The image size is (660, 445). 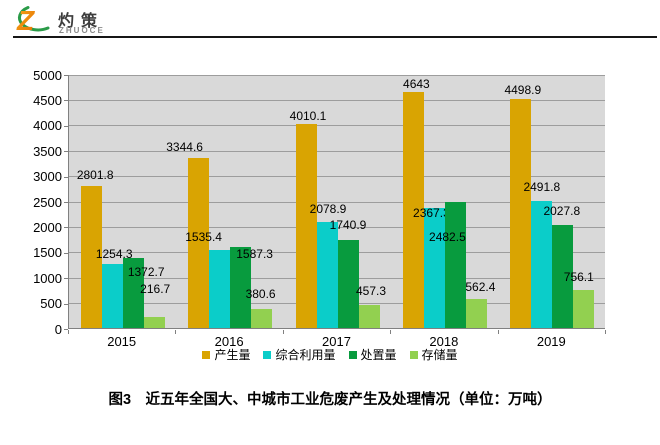 What do you see at coordinates (91, 256) in the screenshot?
I see `bar-产生量-2015` at bounding box center [91, 256].